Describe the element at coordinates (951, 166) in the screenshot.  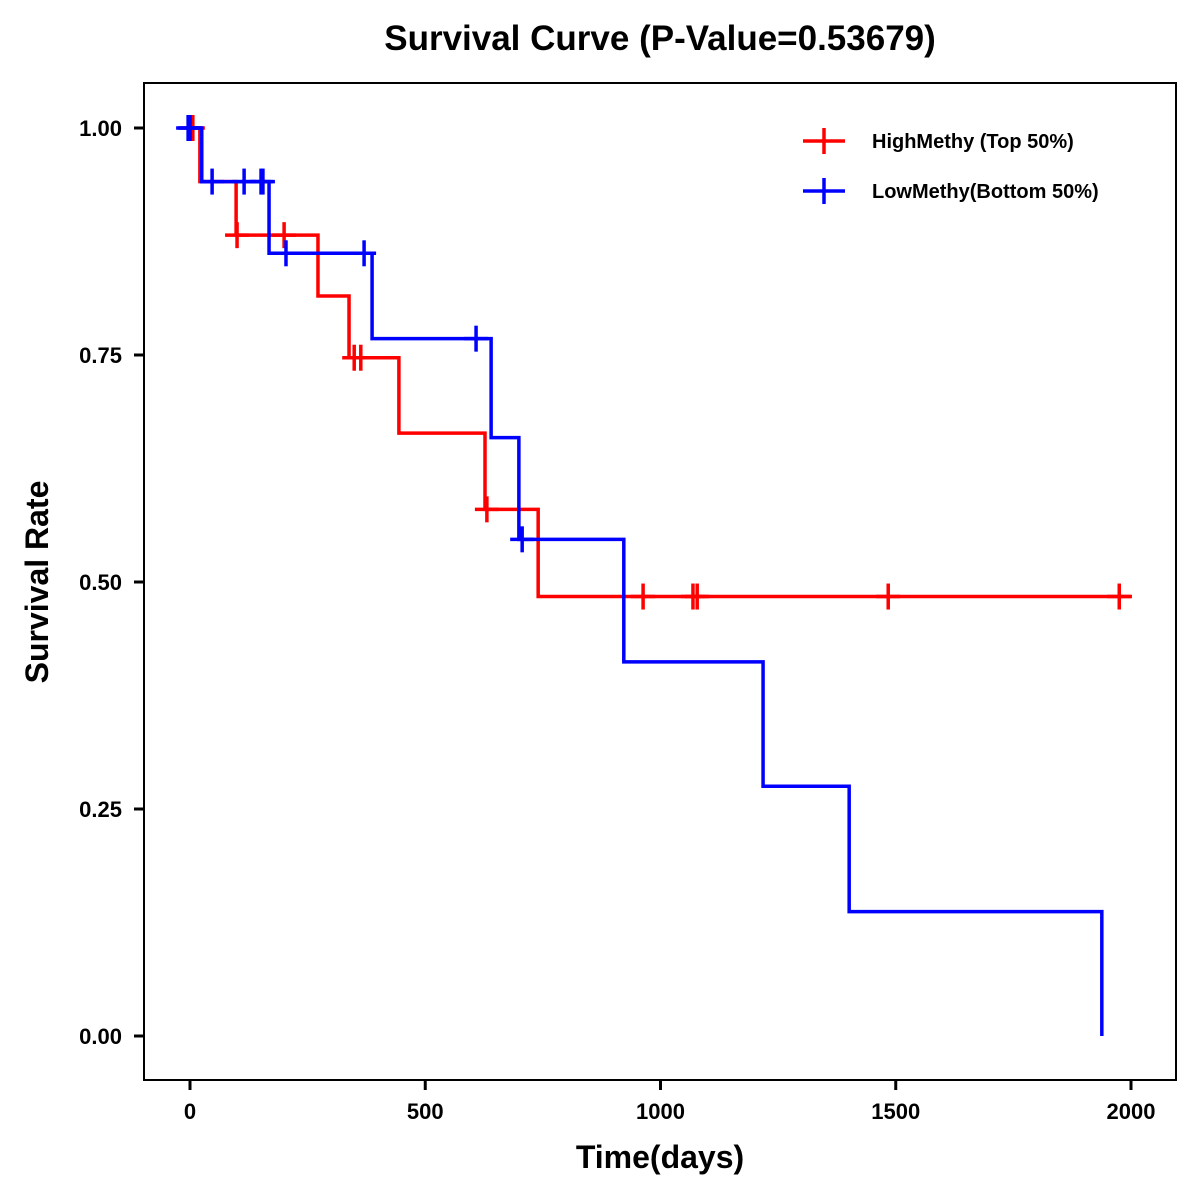
I see `legend: HighMethy (Top 50%) LowMethy(Bottom 50%)` at that location.